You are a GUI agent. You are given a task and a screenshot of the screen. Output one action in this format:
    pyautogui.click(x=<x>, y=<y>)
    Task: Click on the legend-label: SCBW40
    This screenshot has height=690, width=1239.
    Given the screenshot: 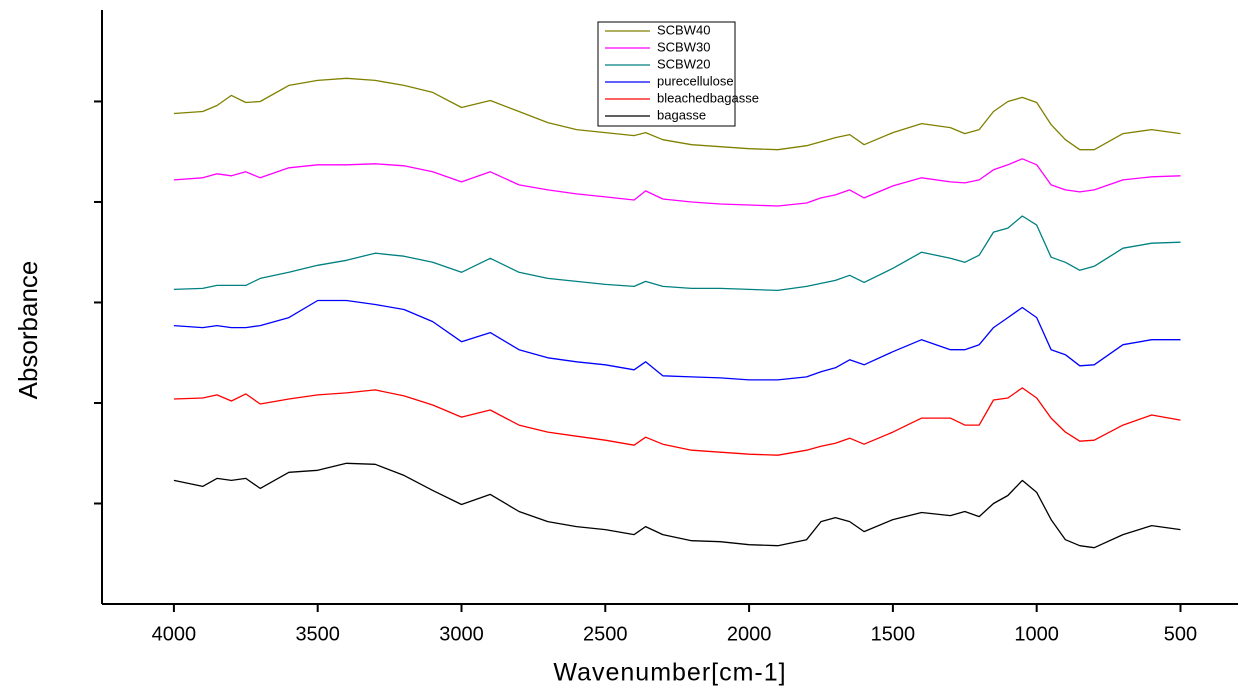 What is the action you would take?
    pyautogui.click(x=683, y=29)
    